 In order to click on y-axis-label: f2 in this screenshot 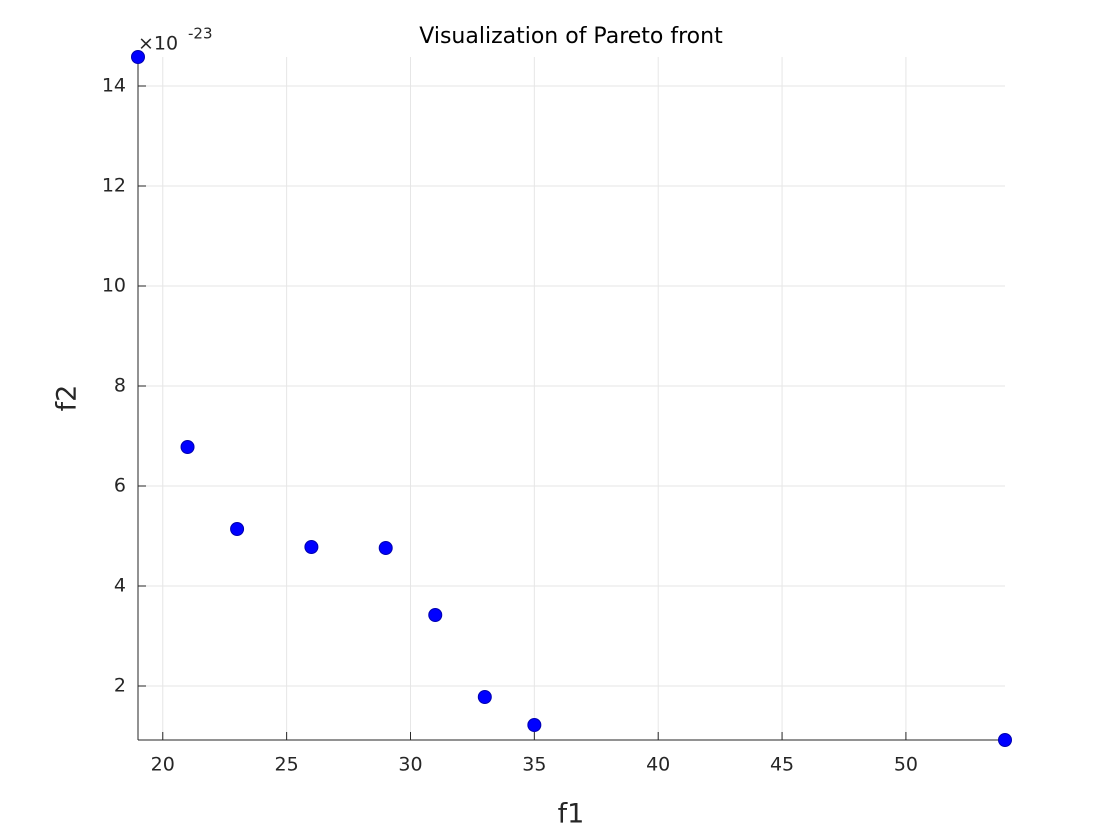, I will do `click(67, 398)`.